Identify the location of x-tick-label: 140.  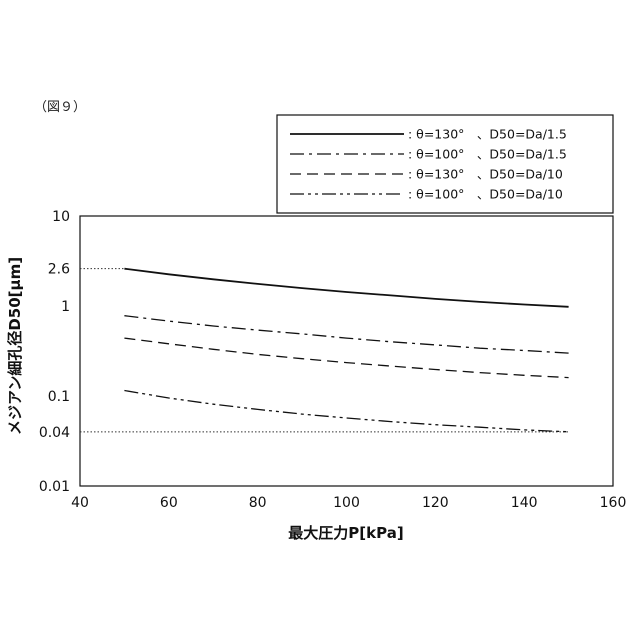
(524, 503).